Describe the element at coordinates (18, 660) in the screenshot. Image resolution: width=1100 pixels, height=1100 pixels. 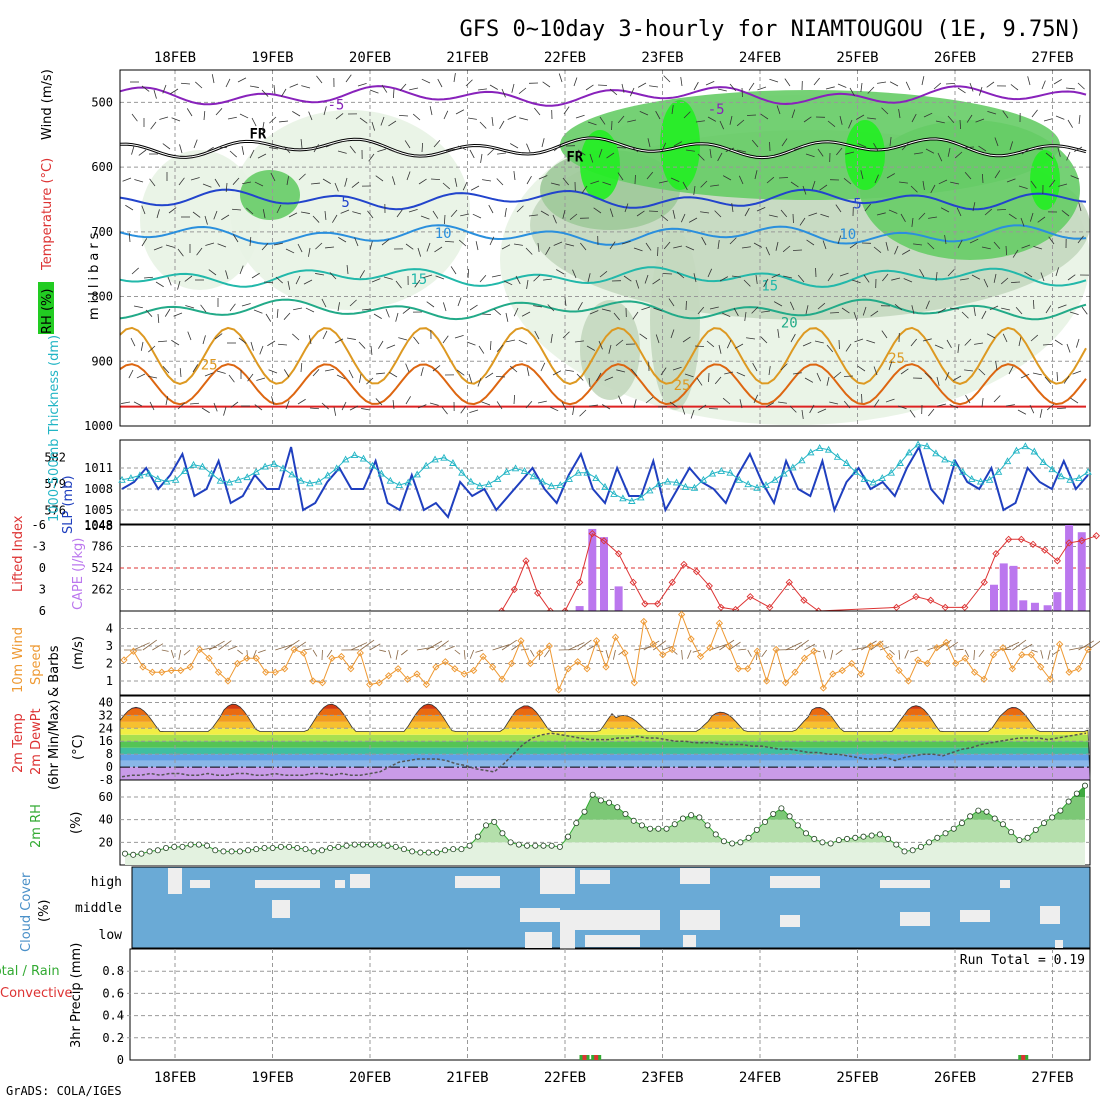
I see `wind10m-label: 10m Wind` at that location.